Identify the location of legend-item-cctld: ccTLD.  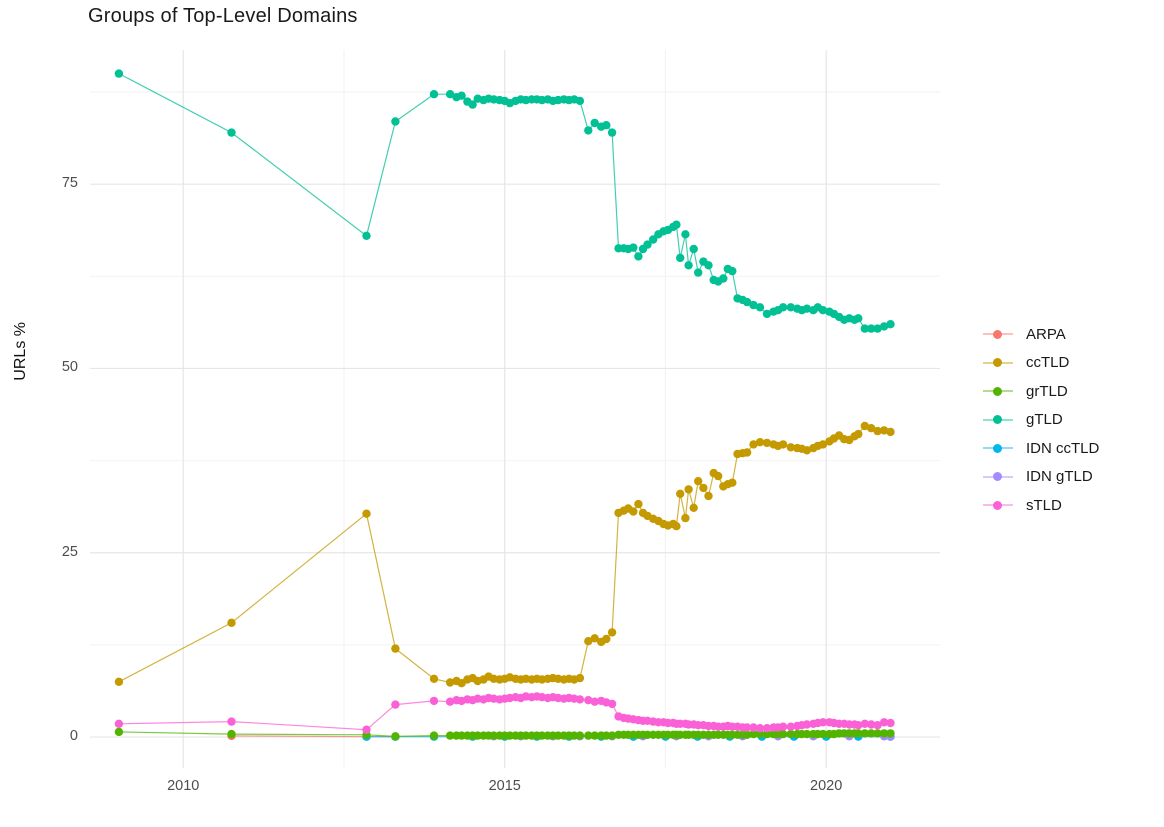
(1041, 363).